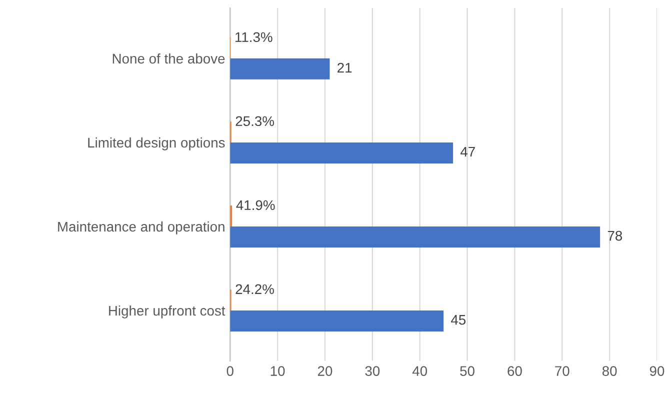  What do you see at coordinates (657, 371) in the screenshot?
I see `x-tick-label: 90` at bounding box center [657, 371].